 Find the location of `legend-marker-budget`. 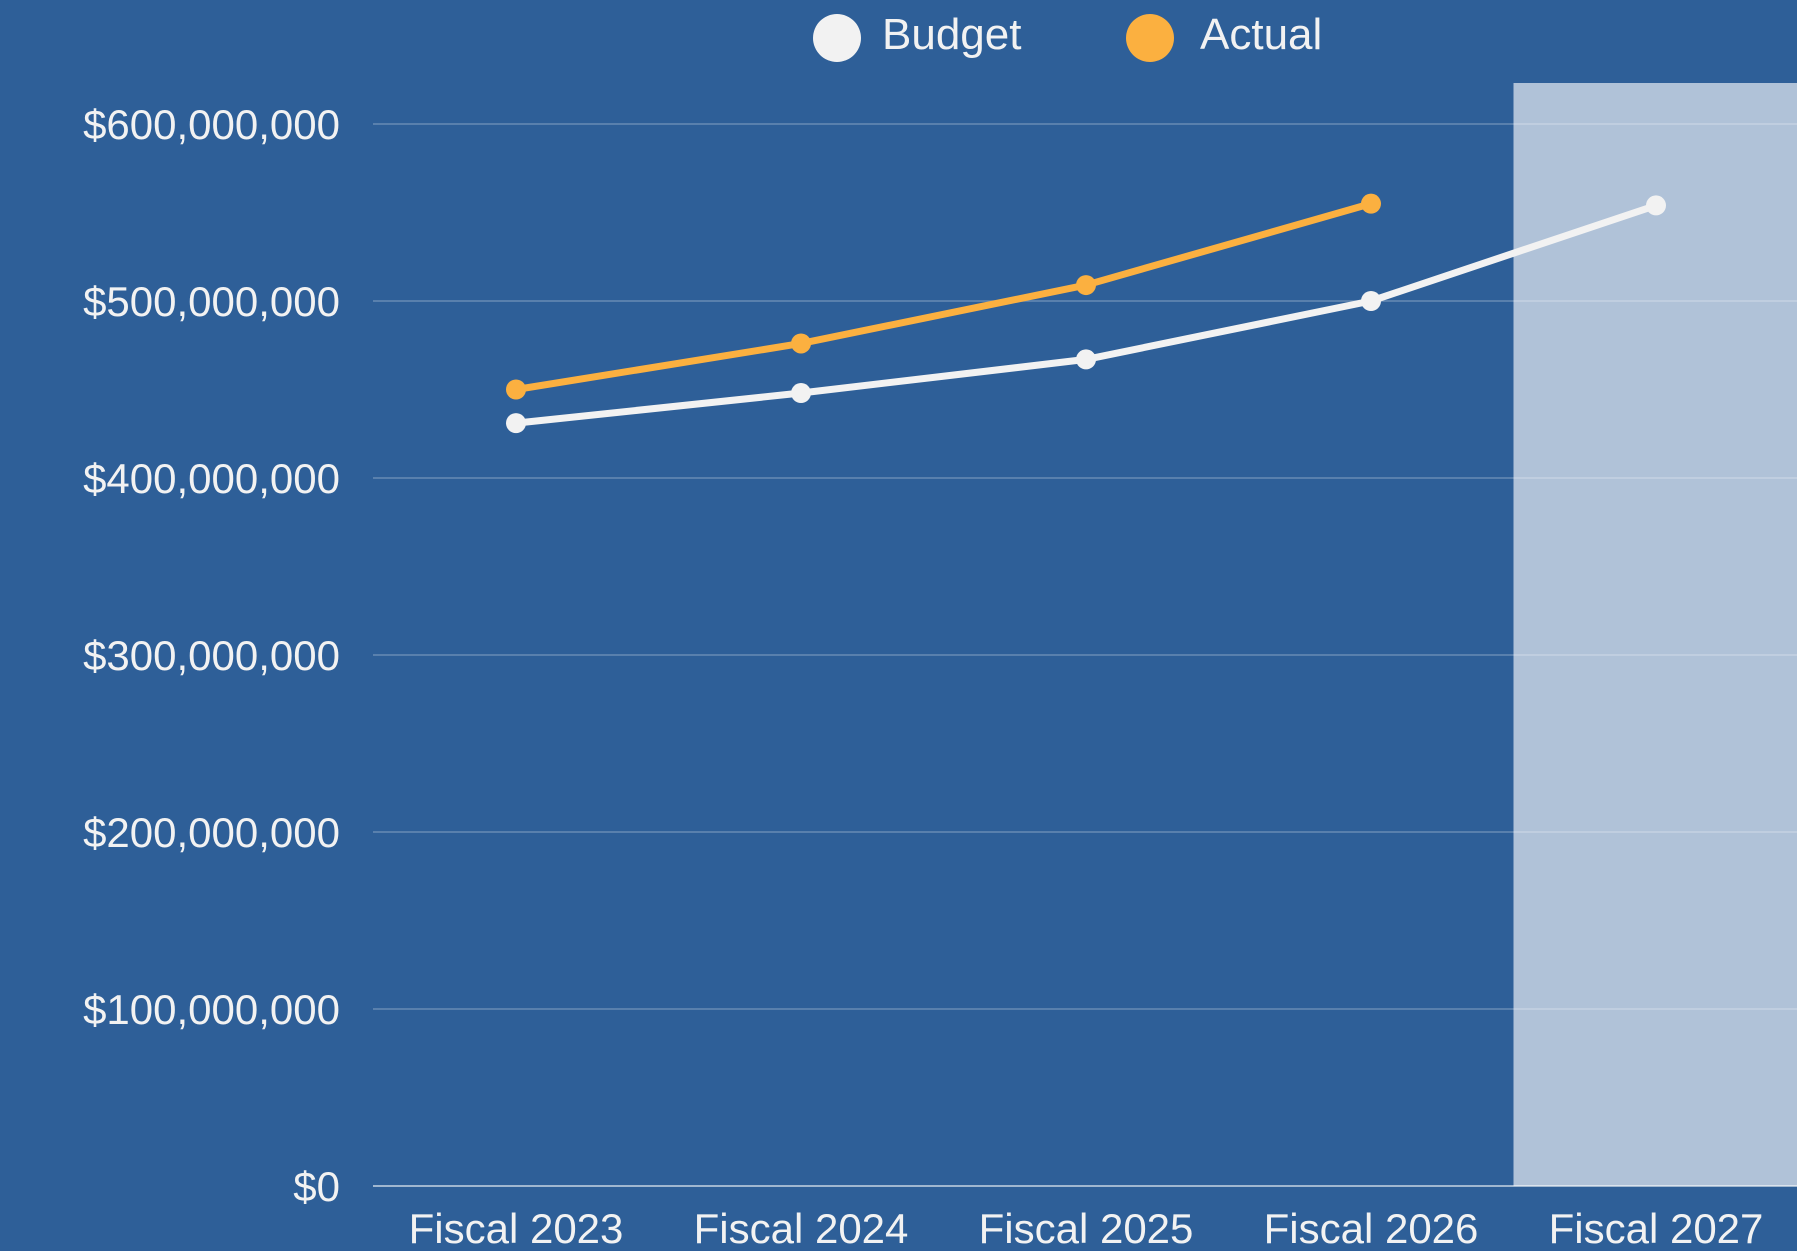

legend-marker-budget is located at coordinates (837, 38).